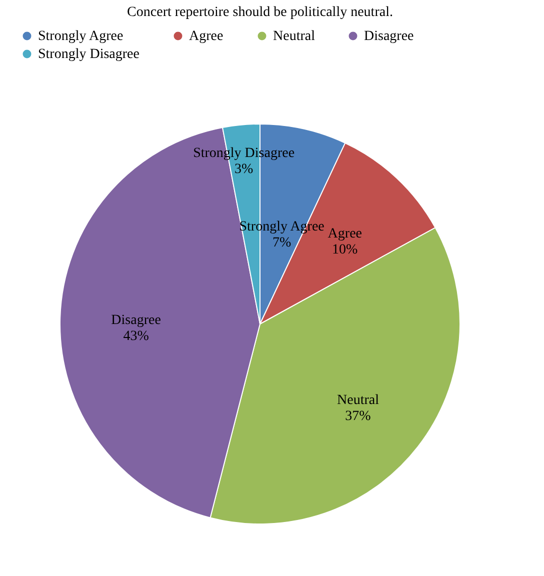  I want to click on legend-label: Strongly Agree, so click(81, 36).